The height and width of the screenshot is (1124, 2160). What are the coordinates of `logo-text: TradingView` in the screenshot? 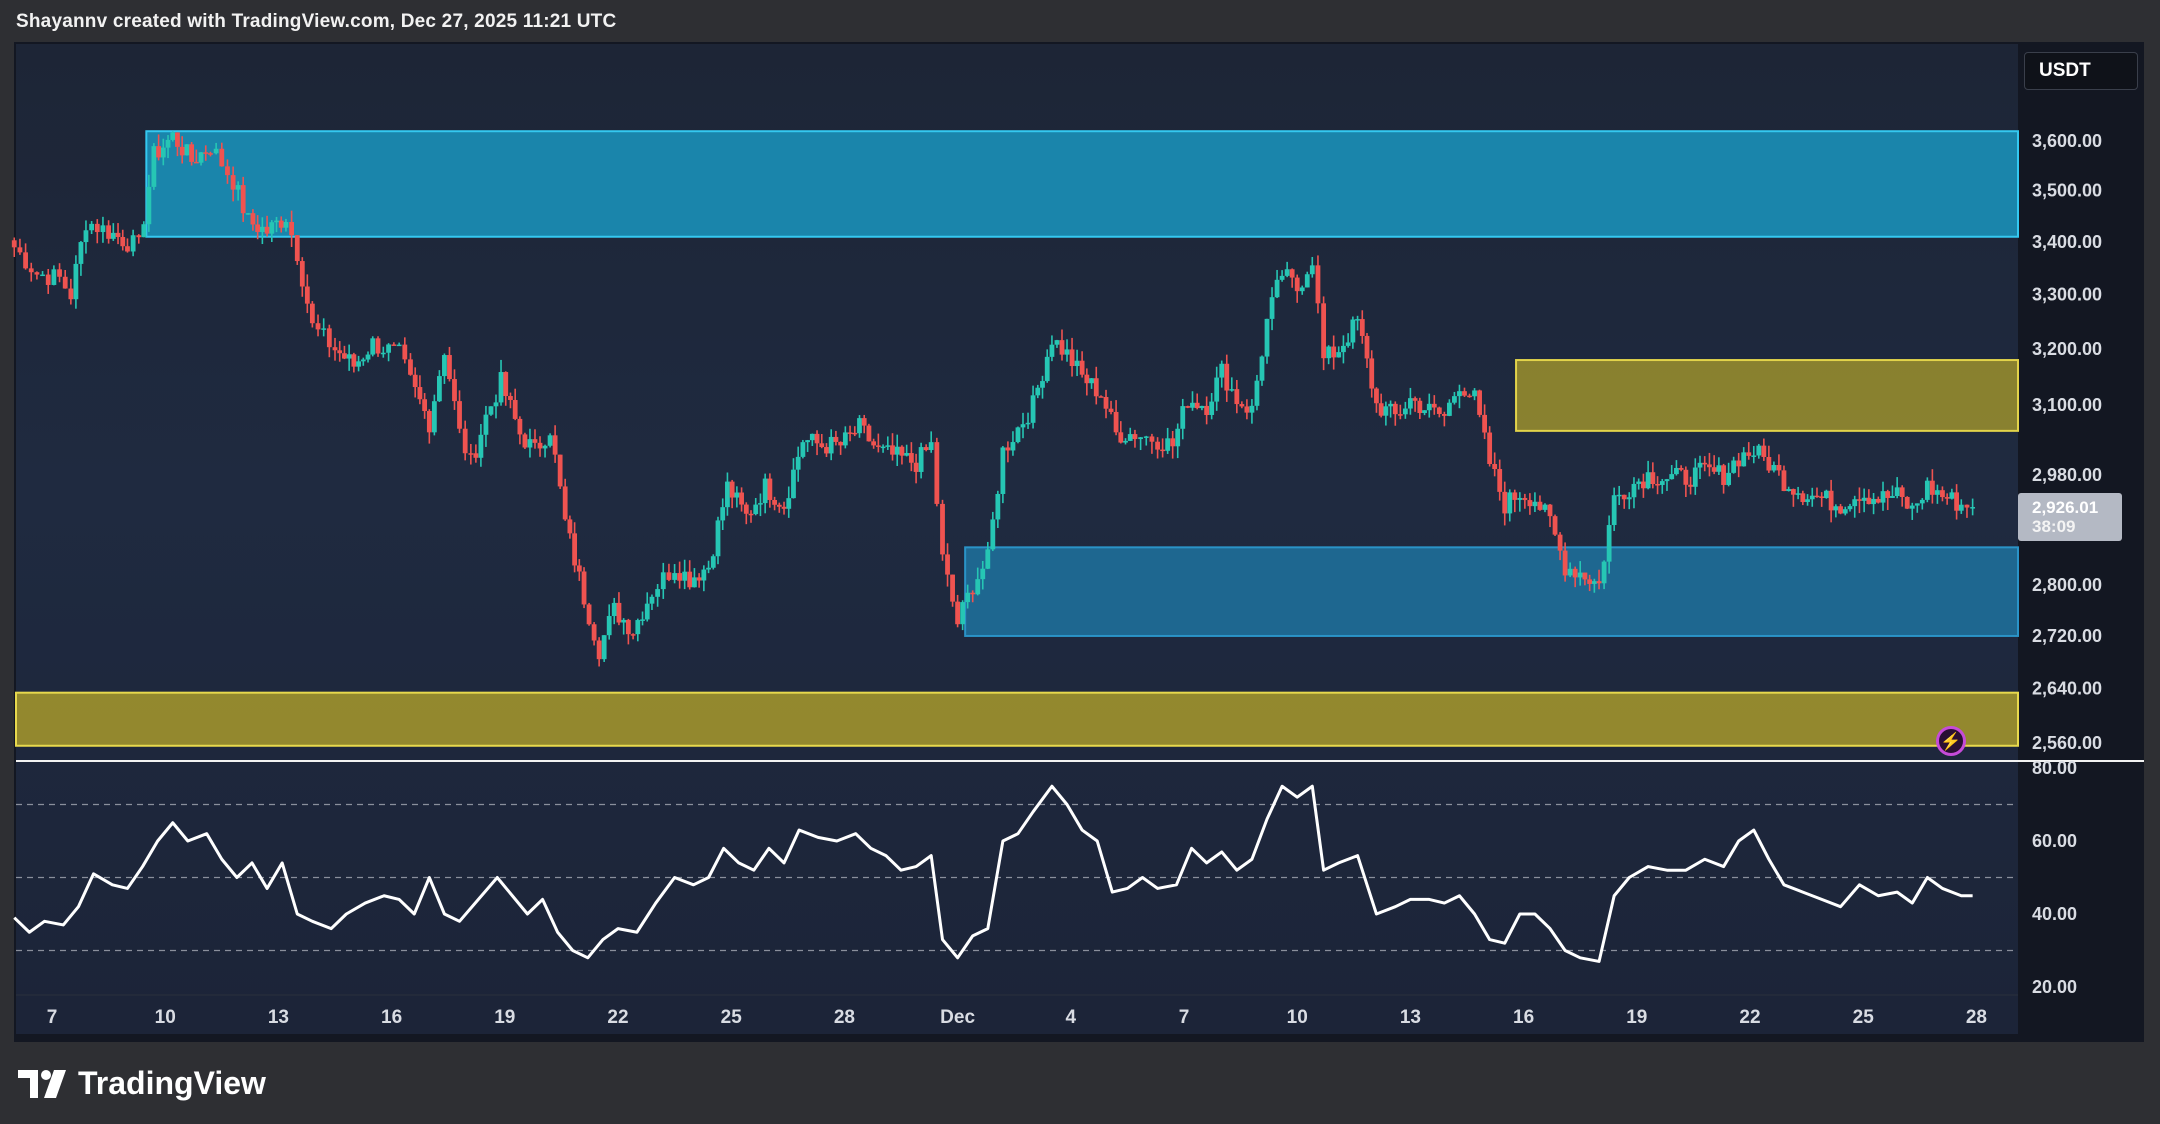 It's located at (172, 1083).